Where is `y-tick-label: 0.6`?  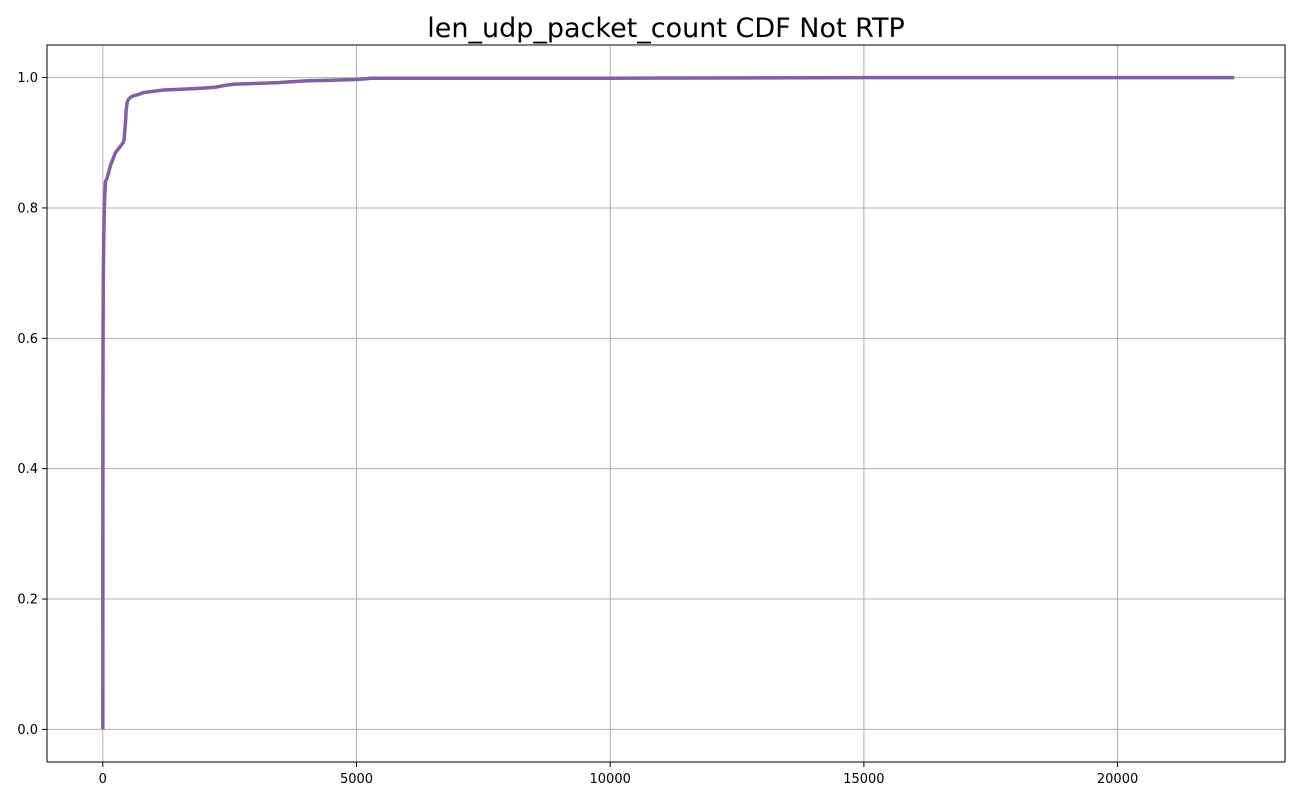 y-tick-label: 0.6 is located at coordinates (27, 339).